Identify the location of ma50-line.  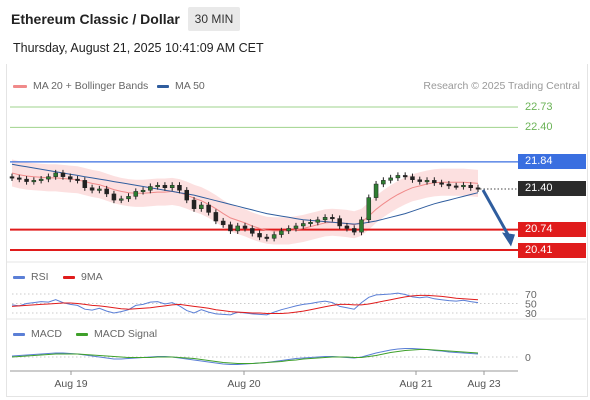
(245, 194).